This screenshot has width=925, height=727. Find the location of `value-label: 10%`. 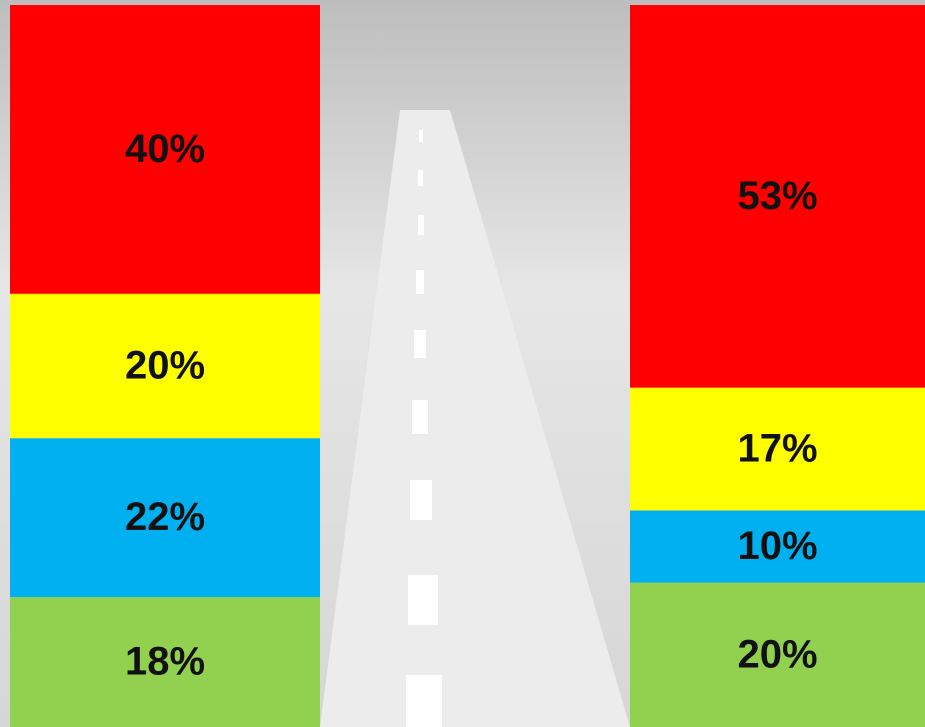

value-label: 10% is located at coordinates (777, 546).